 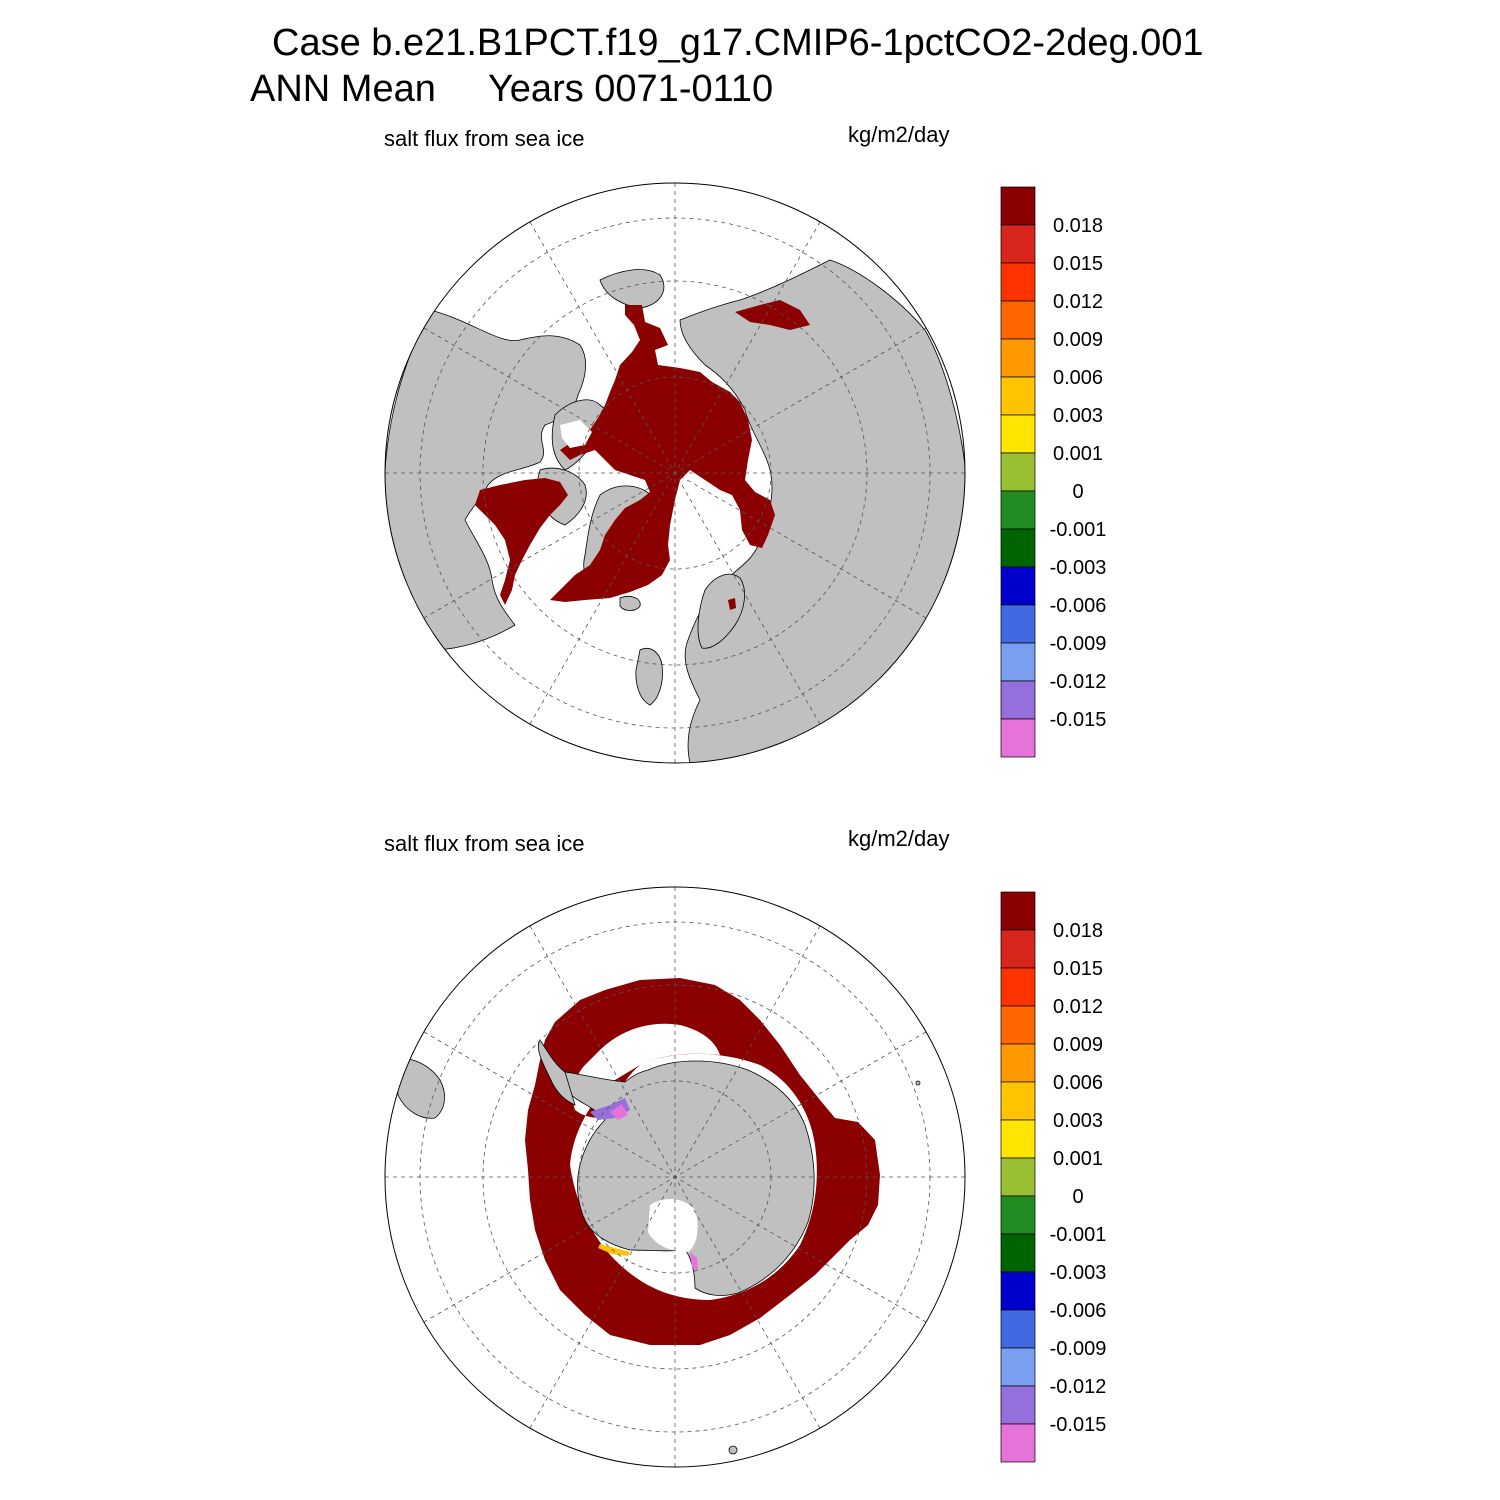 What do you see at coordinates (512, 89) in the screenshot?
I see `figure-title-period: ANN Mean Years 0071-0110` at bounding box center [512, 89].